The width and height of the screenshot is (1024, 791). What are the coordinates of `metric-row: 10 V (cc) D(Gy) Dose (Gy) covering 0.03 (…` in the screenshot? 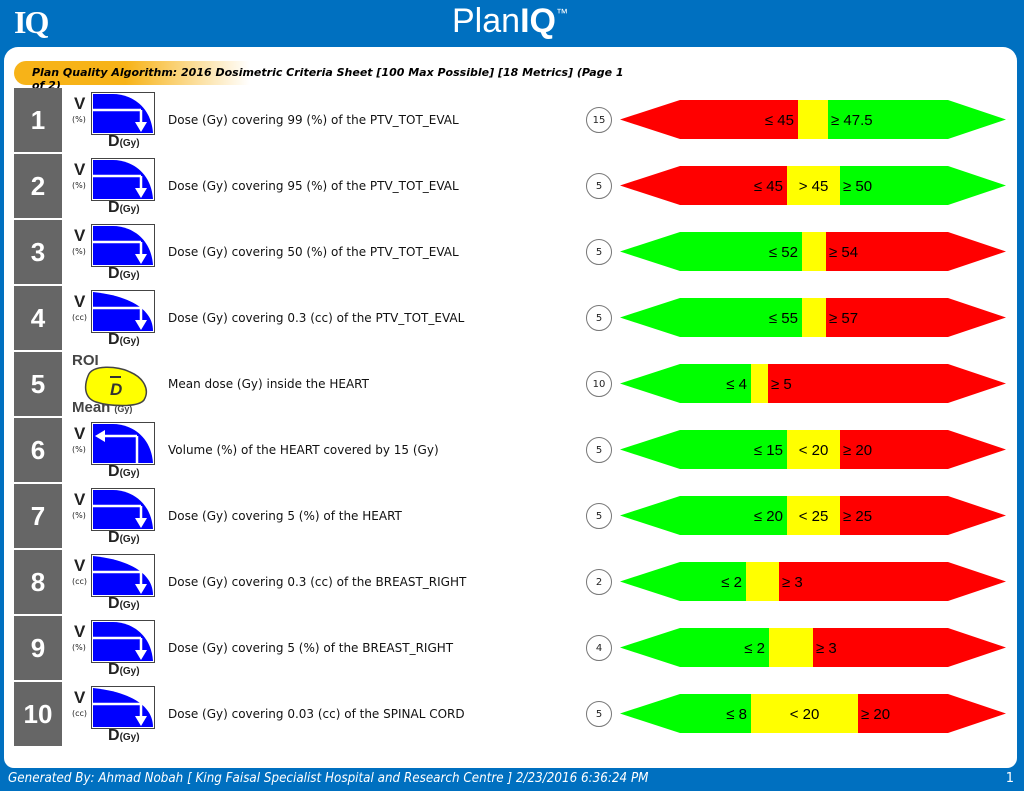 It's located at (510, 715).